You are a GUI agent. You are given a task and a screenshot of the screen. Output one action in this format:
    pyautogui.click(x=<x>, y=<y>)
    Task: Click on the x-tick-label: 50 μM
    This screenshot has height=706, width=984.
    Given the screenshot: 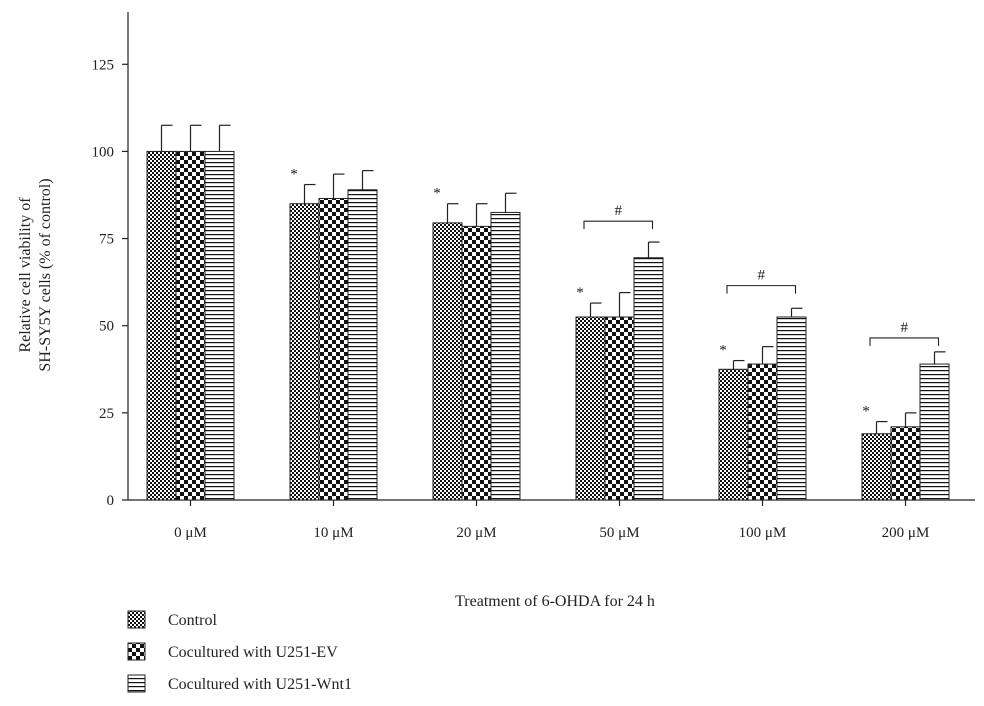 What is the action you would take?
    pyautogui.click(x=619, y=533)
    